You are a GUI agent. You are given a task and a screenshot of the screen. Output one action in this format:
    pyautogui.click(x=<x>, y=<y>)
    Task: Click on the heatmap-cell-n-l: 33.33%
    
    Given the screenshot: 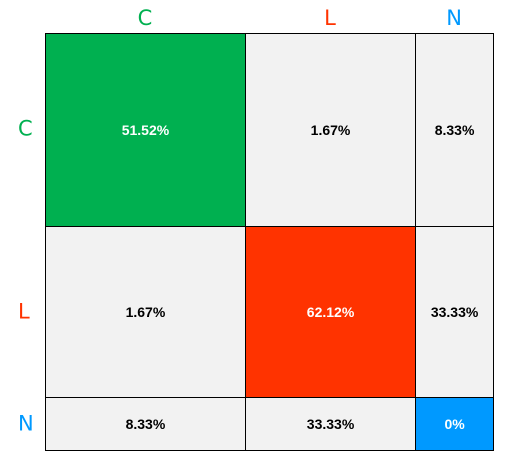 What is the action you would take?
    pyautogui.click(x=330, y=424)
    